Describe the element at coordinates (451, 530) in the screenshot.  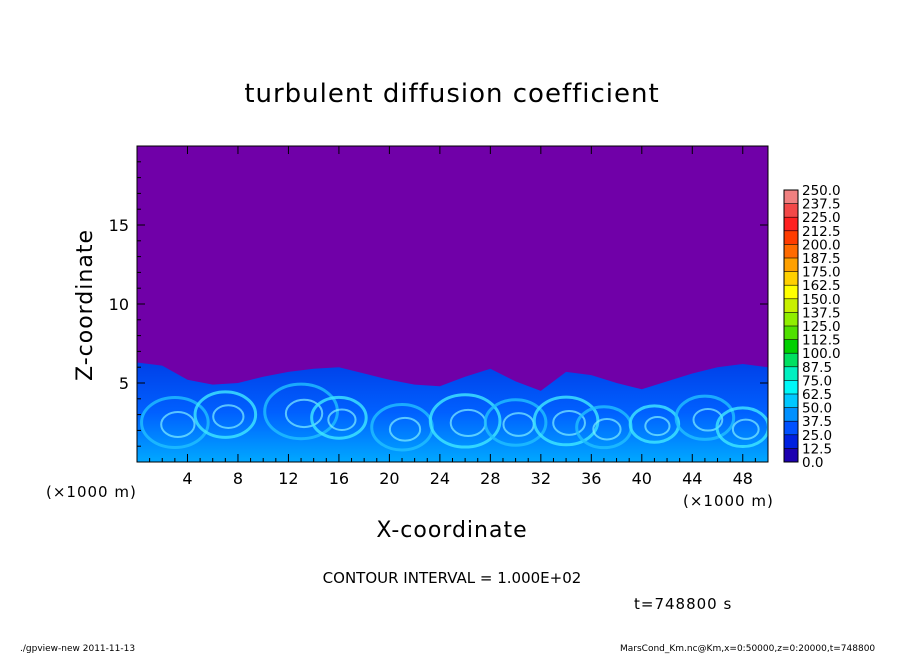
I see `x-axis-label: X-coordinate` at that location.